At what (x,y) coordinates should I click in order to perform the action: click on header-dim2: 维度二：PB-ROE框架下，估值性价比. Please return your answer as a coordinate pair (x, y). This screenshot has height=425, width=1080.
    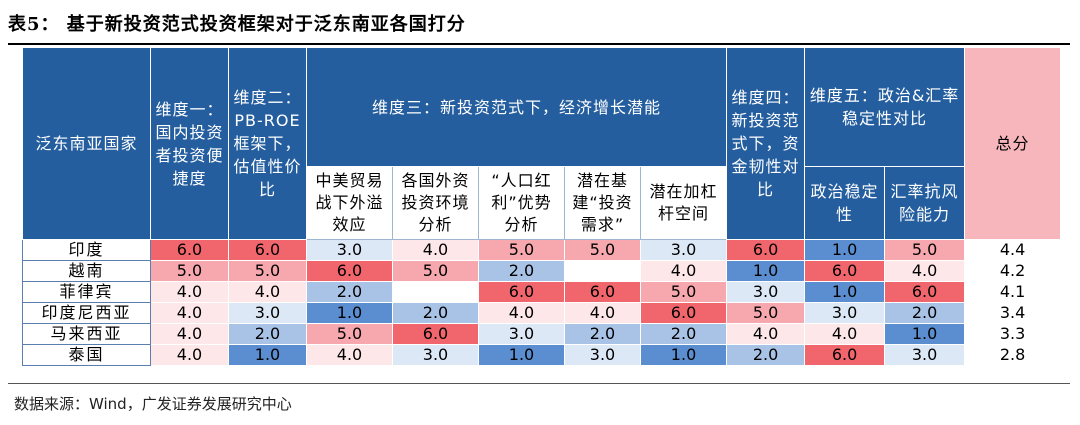
    Looking at the image, I should click on (267, 143).